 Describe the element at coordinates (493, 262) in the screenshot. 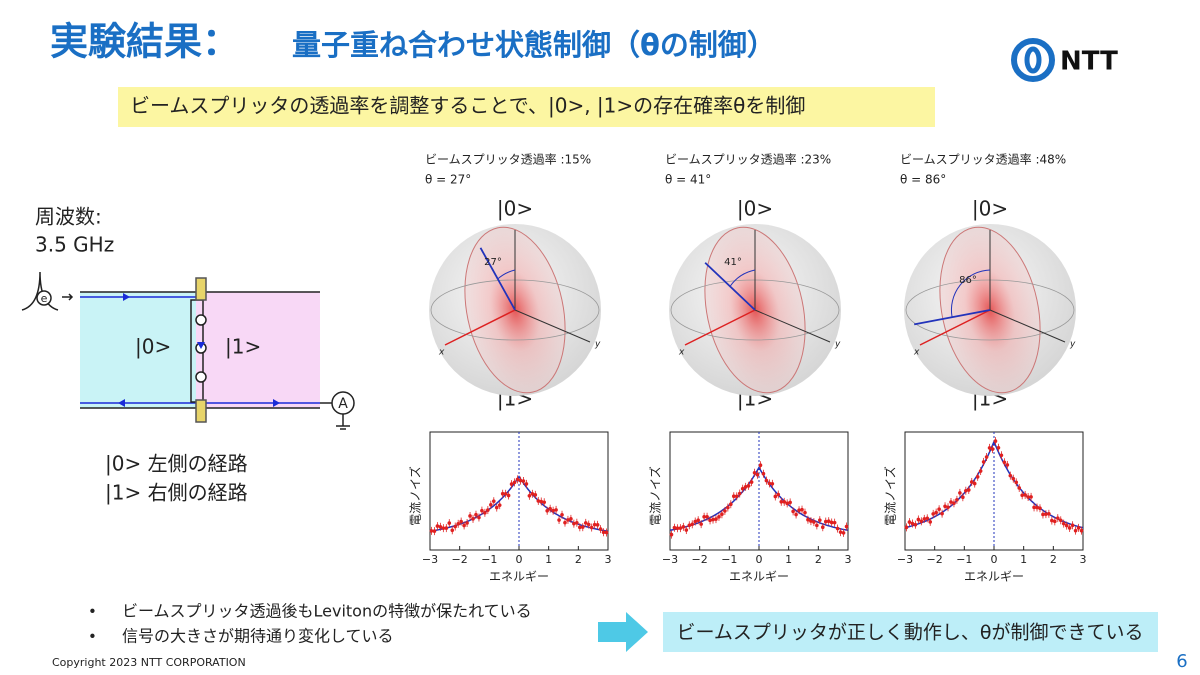

I see `angle-label: 27°` at that location.